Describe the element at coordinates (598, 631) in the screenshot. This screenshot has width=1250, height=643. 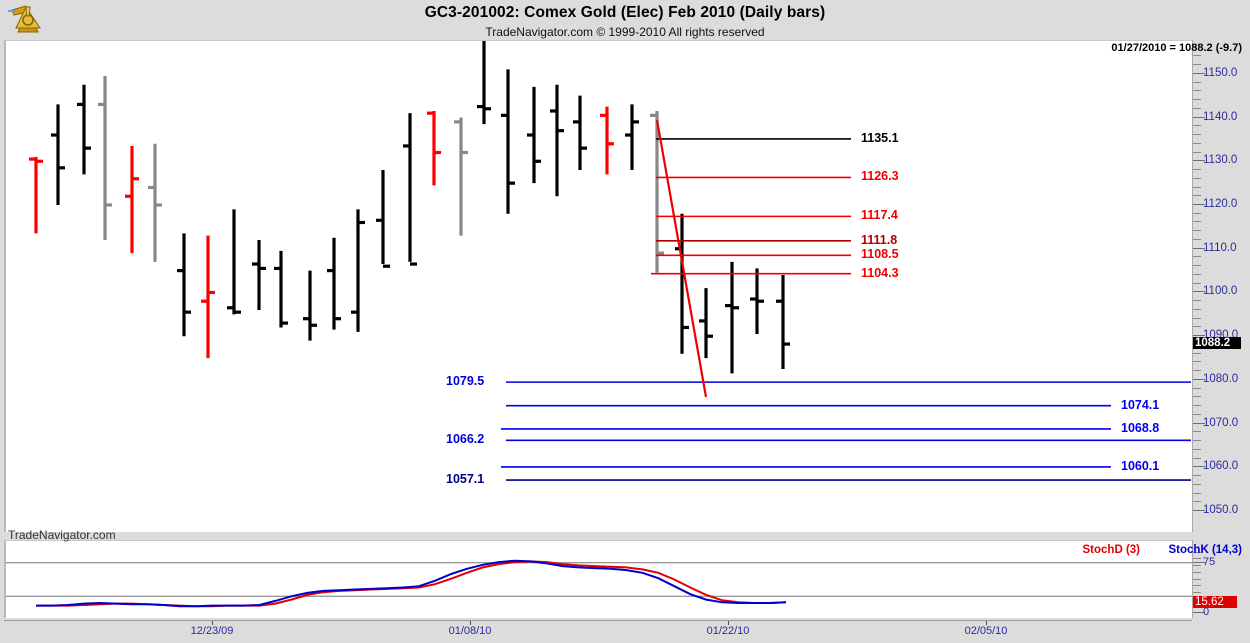
I see `date-axis: 12/23/09 01/08/10 01/22/10 02/05/10` at that location.